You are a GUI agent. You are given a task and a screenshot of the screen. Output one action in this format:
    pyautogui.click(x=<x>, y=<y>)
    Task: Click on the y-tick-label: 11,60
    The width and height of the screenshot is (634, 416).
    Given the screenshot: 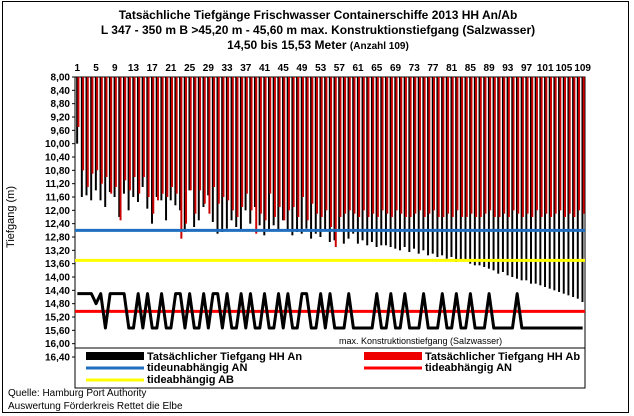 What is the action you would take?
    pyautogui.click(x=58, y=198)
    